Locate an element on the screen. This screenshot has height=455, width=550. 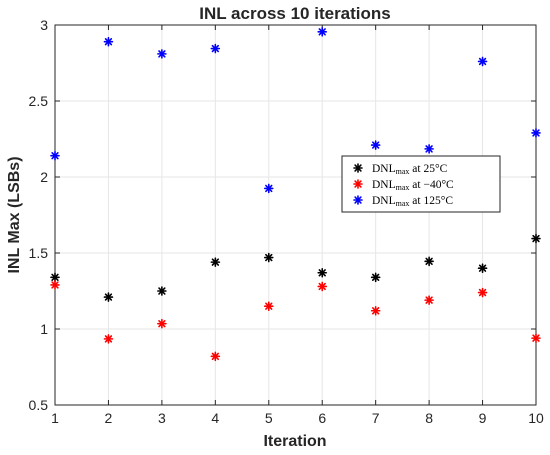
y-tick-label: 1.5 is located at coordinates (39, 253).